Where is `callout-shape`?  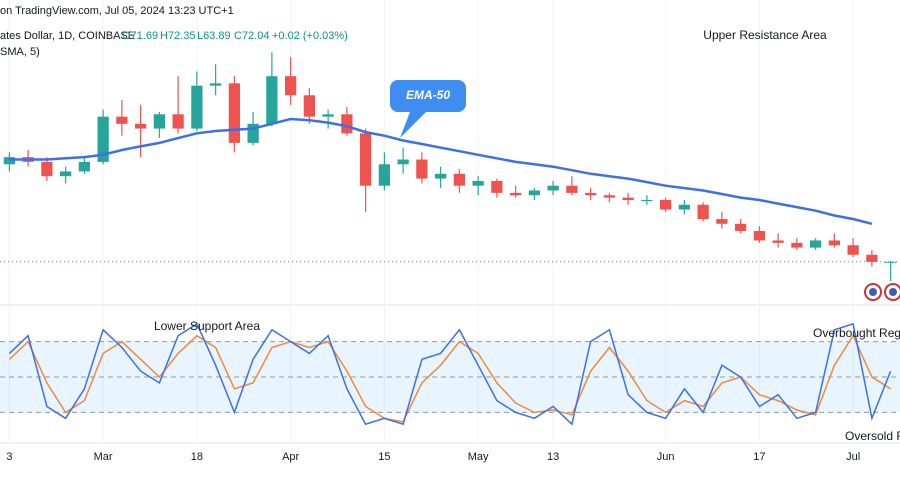 callout-shape is located at coordinates (428, 109).